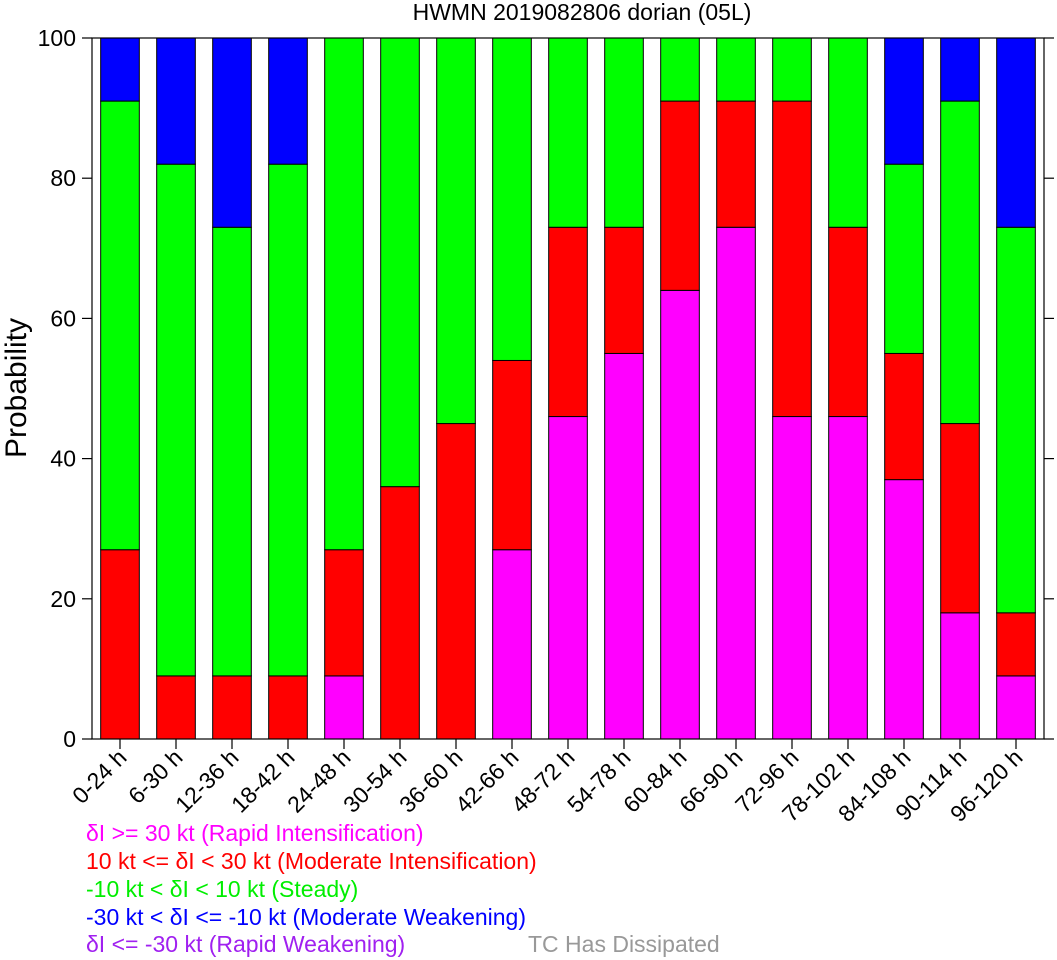 This screenshot has height=960, width=1057. What do you see at coordinates (222, 889) in the screenshot?
I see `legend-entry-steady: -10 kt < δI < 10 kt (Steady)` at bounding box center [222, 889].